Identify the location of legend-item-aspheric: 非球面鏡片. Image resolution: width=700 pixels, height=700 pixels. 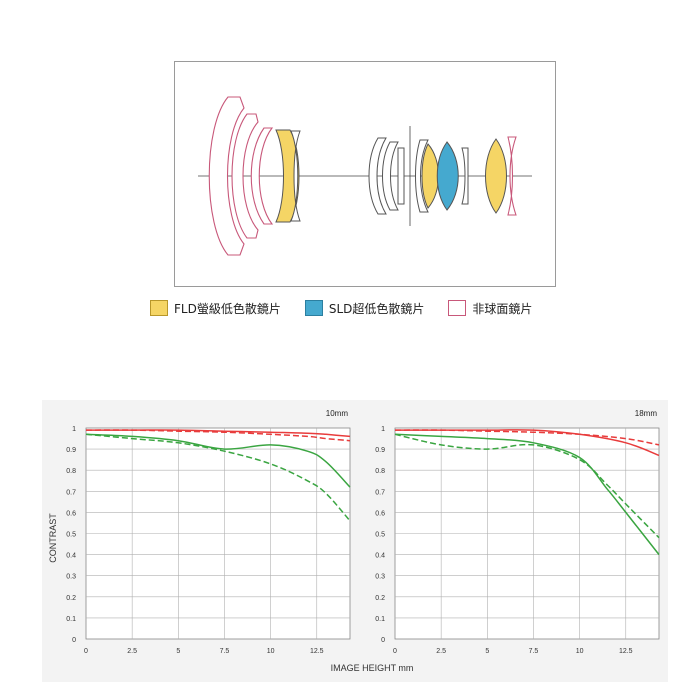
(490, 308).